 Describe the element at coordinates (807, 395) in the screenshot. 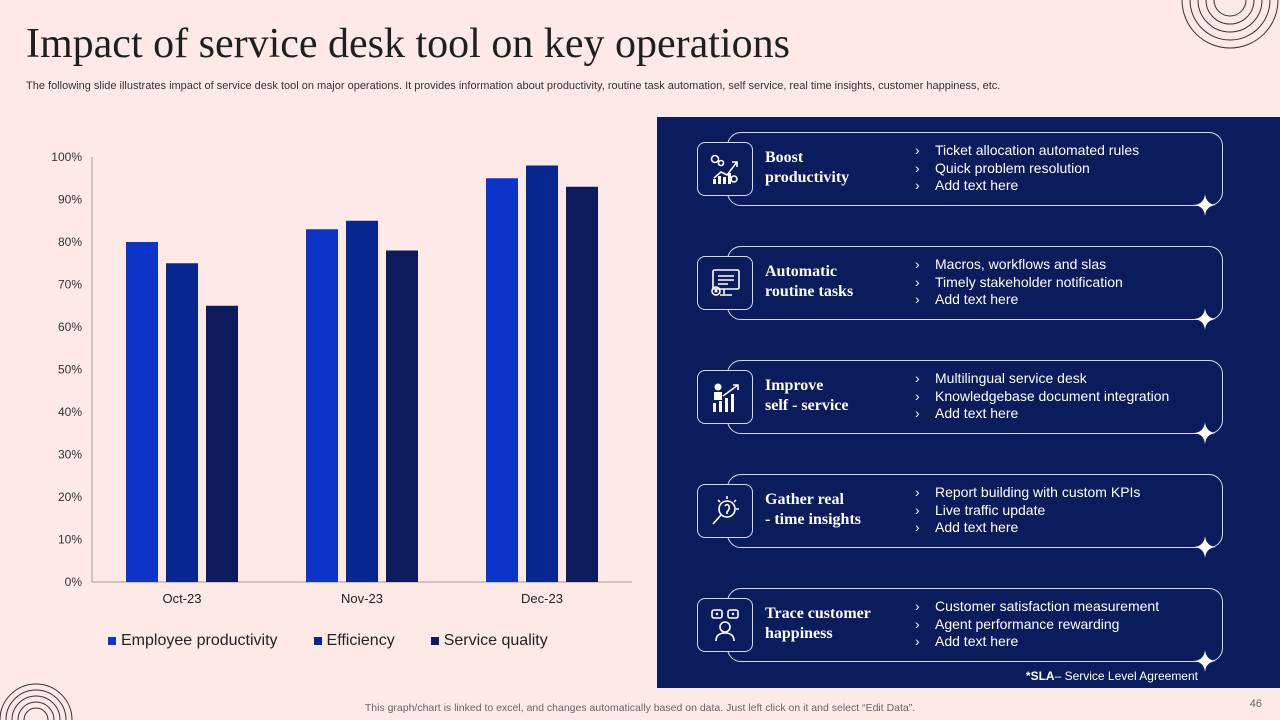

I see `card-title: Improve self - service` at that location.